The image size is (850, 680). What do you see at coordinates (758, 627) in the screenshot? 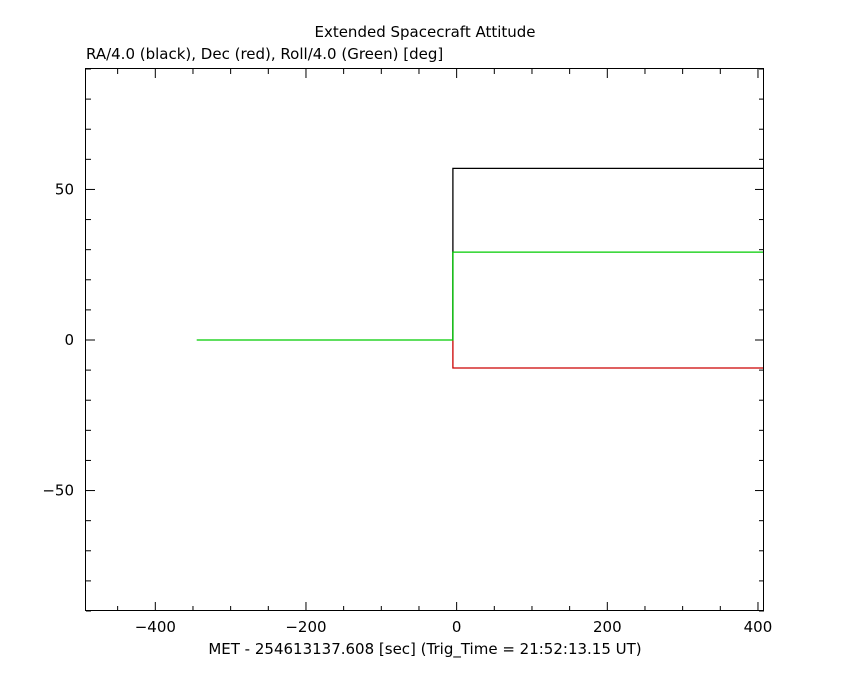
I see `x-tick-label: 400` at bounding box center [758, 627].